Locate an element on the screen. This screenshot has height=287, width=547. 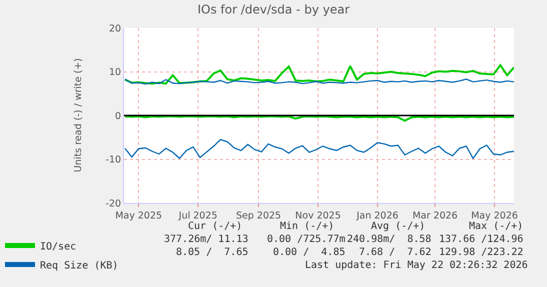
text: 0.00 / 4.85 is located at coordinates (309, 252).